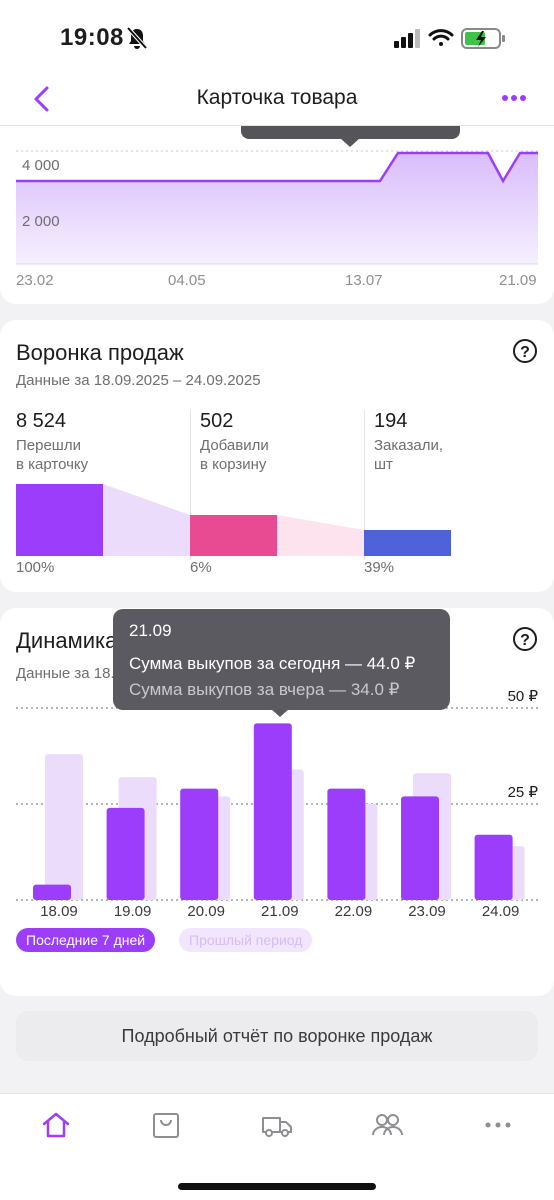 The image size is (554, 1200). What do you see at coordinates (125, 853) in the screenshot?
I see `bar-current-19.09` at bounding box center [125, 853].